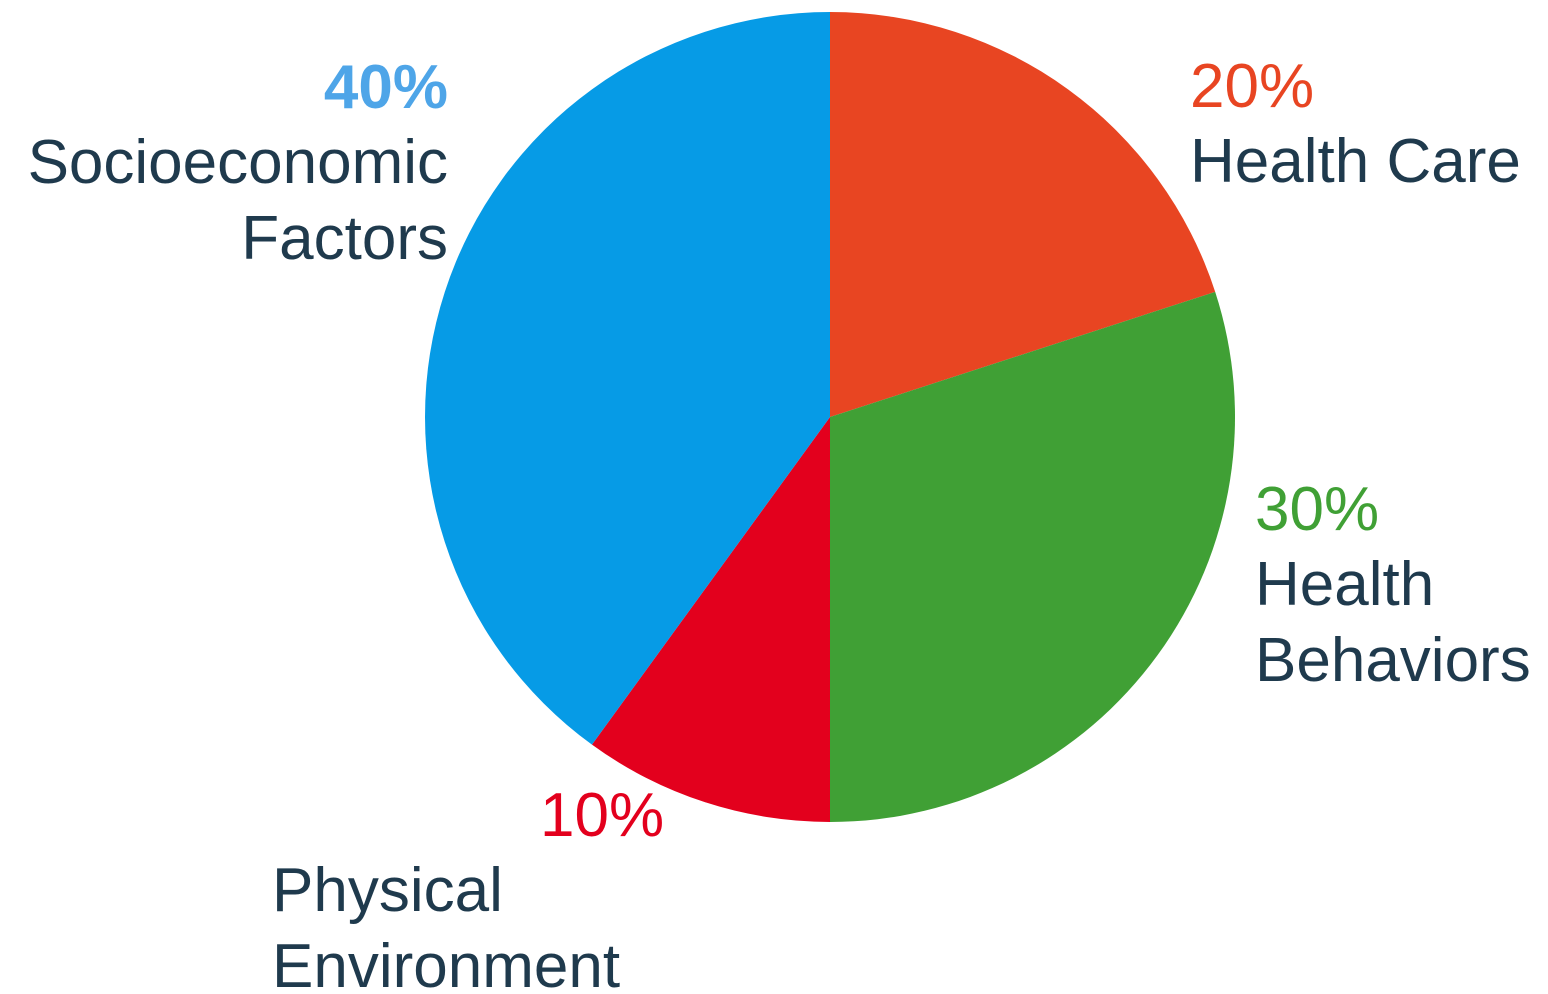  Describe the element at coordinates (710, 619) in the screenshot. I see `pie-slice-physical-environment` at that location.